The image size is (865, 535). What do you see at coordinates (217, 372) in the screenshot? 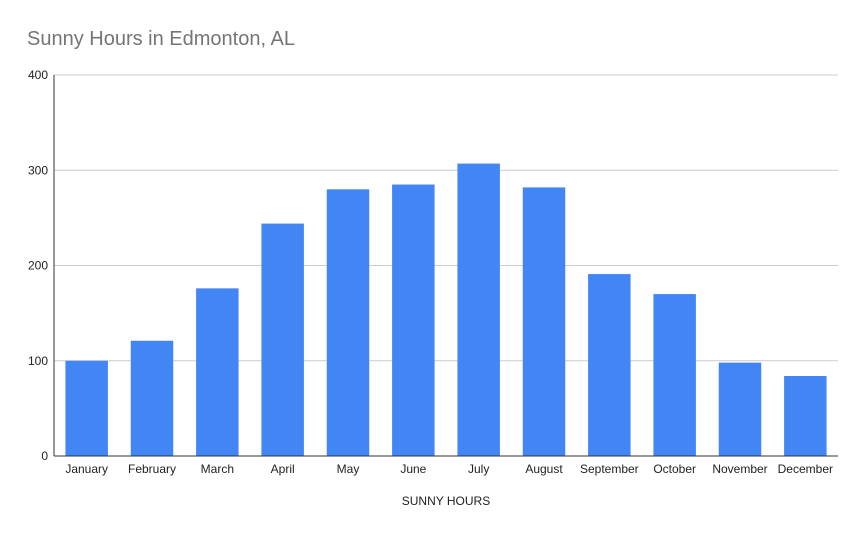
I see `bar-march` at bounding box center [217, 372].